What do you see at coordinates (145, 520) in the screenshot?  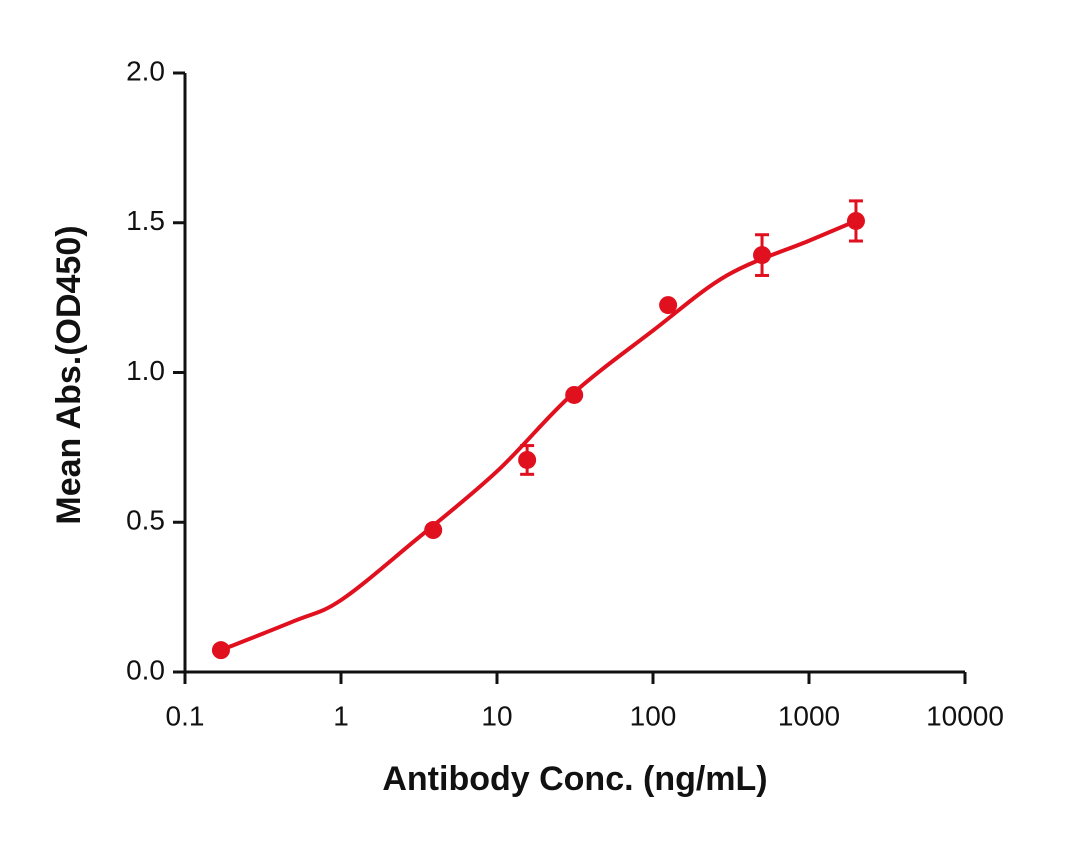 I see `y-tick-label: 0.5` at bounding box center [145, 520].